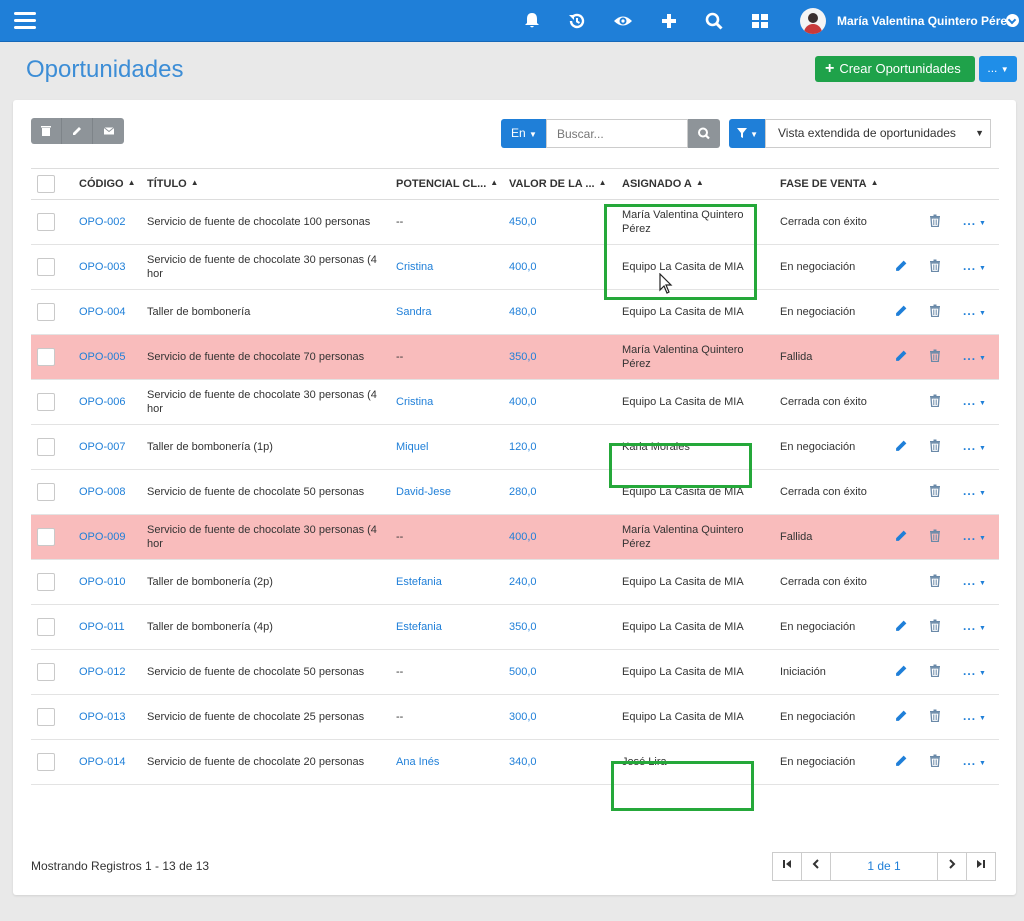  What do you see at coordinates (102, 402) in the screenshot?
I see `opportunity-code-link: OPO-006` at bounding box center [102, 402].